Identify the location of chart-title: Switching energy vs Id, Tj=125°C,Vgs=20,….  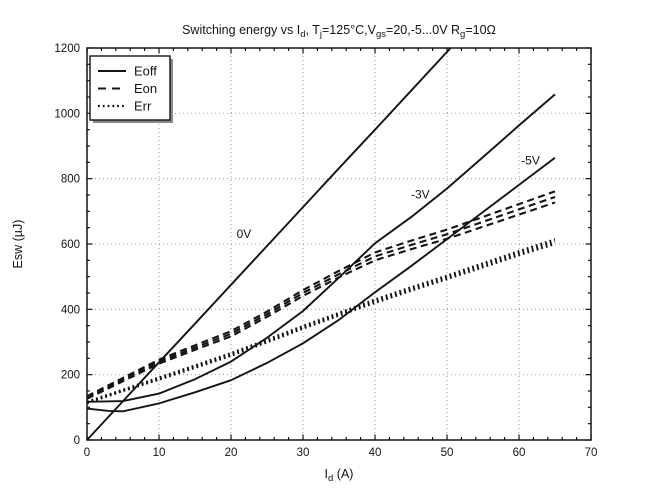
(339, 31).